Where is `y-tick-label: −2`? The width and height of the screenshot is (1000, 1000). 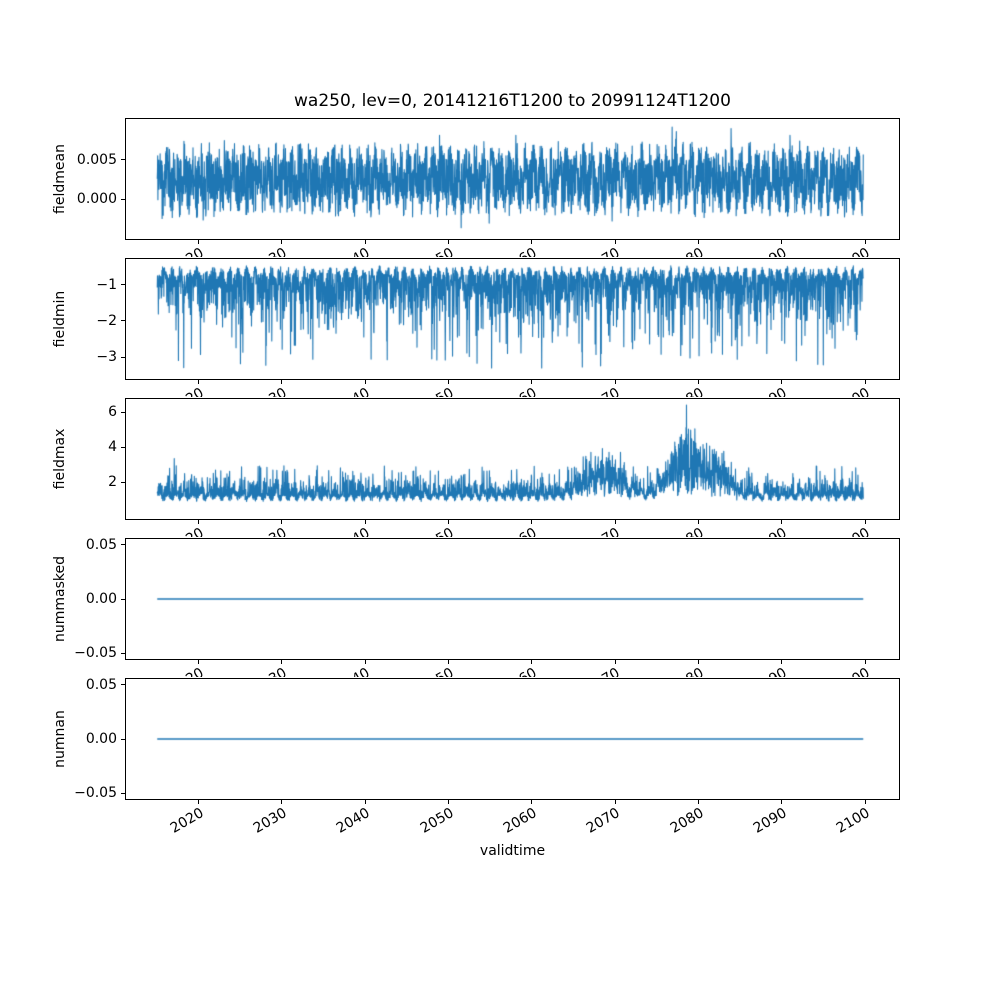
y-tick-label: −2 is located at coordinates (106, 320).